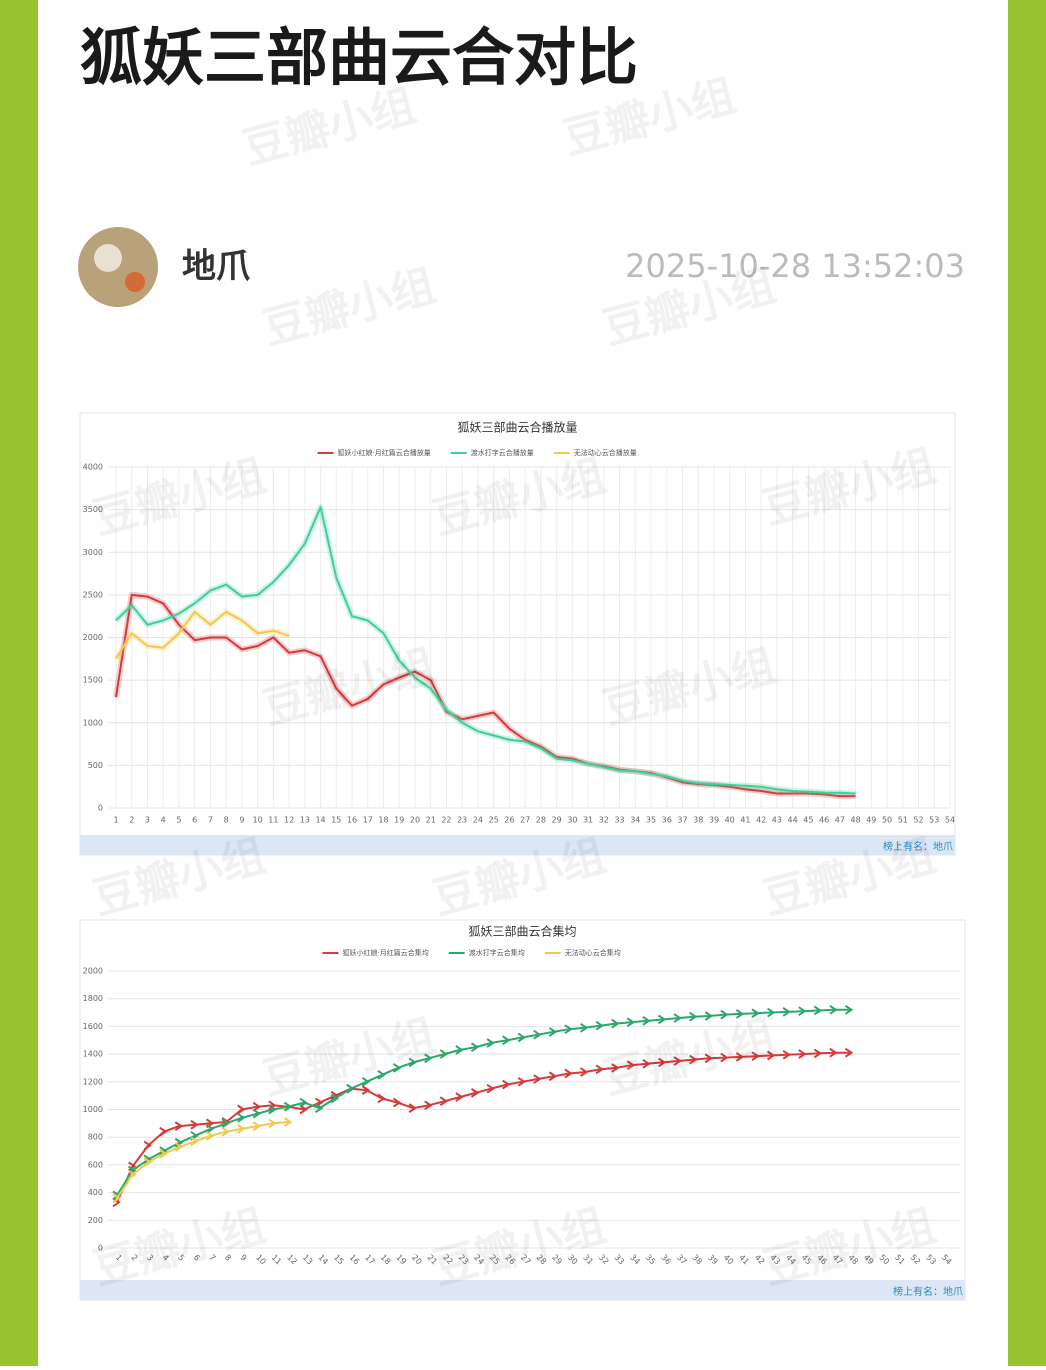 The image size is (1046, 1370). What do you see at coordinates (384, 452) in the screenshot?
I see `legend-label: 狐妖小红娘·月红篇云合播放量` at bounding box center [384, 452].